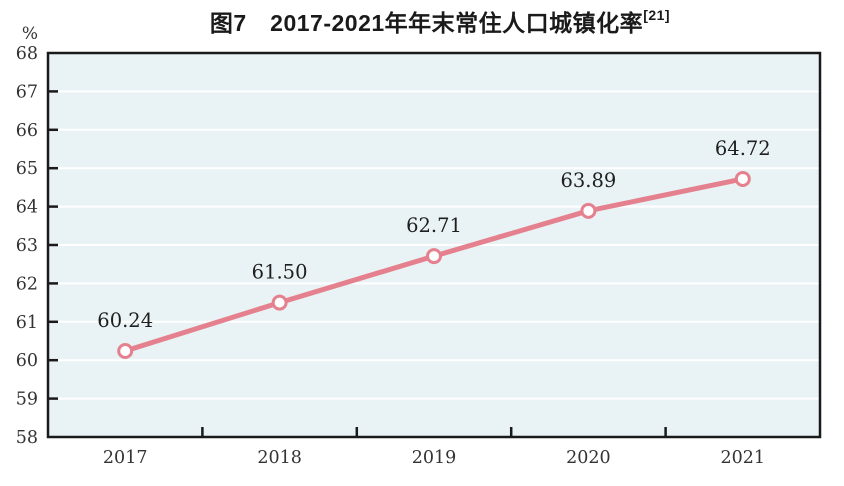 The image size is (844, 486). Describe the element at coordinates (27, 92) in the screenshot. I see `y-tick-label: 67` at that location.